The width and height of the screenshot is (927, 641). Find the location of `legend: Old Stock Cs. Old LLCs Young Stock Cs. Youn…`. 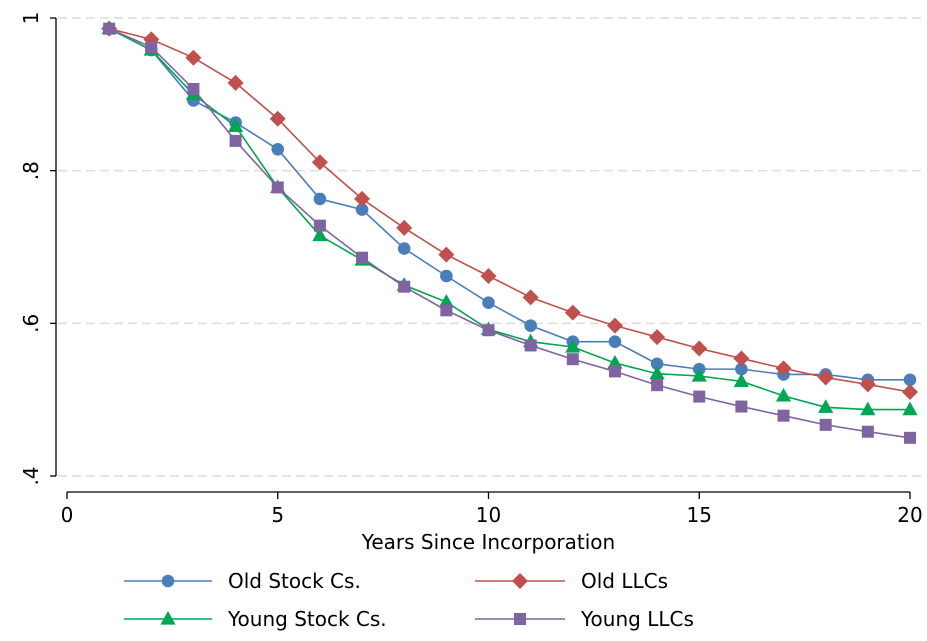

legend: Old Stock Cs. Old LLCs Young Stock Cs. Youn… is located at coordinates (409, 600).